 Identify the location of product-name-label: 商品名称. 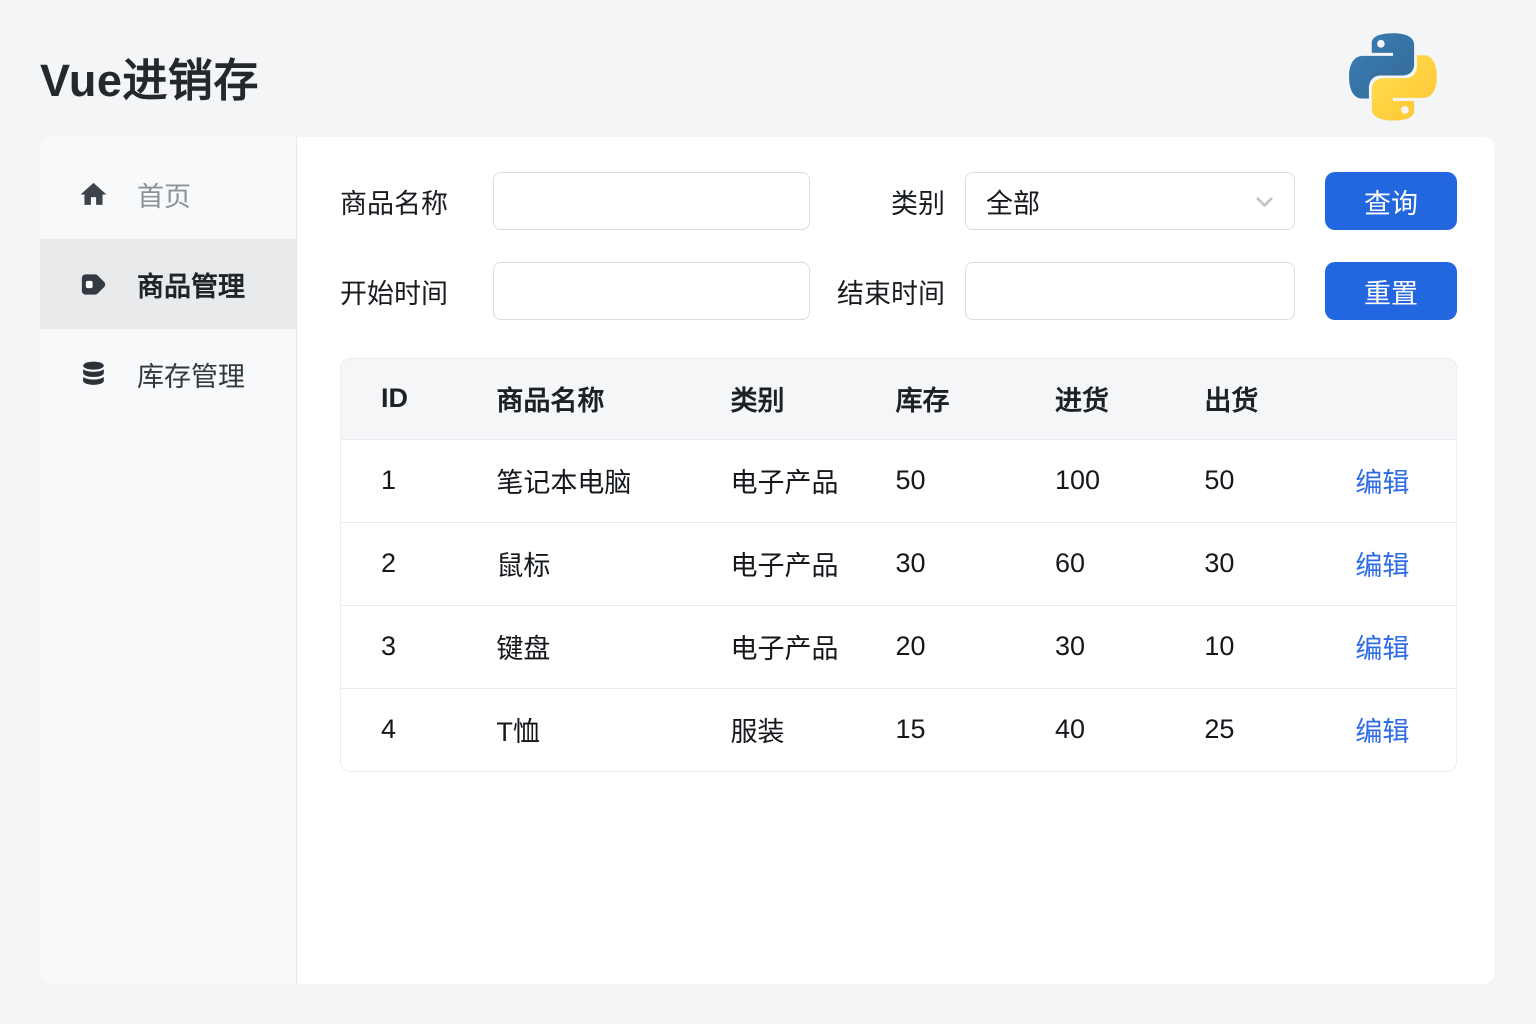
(394, 203).